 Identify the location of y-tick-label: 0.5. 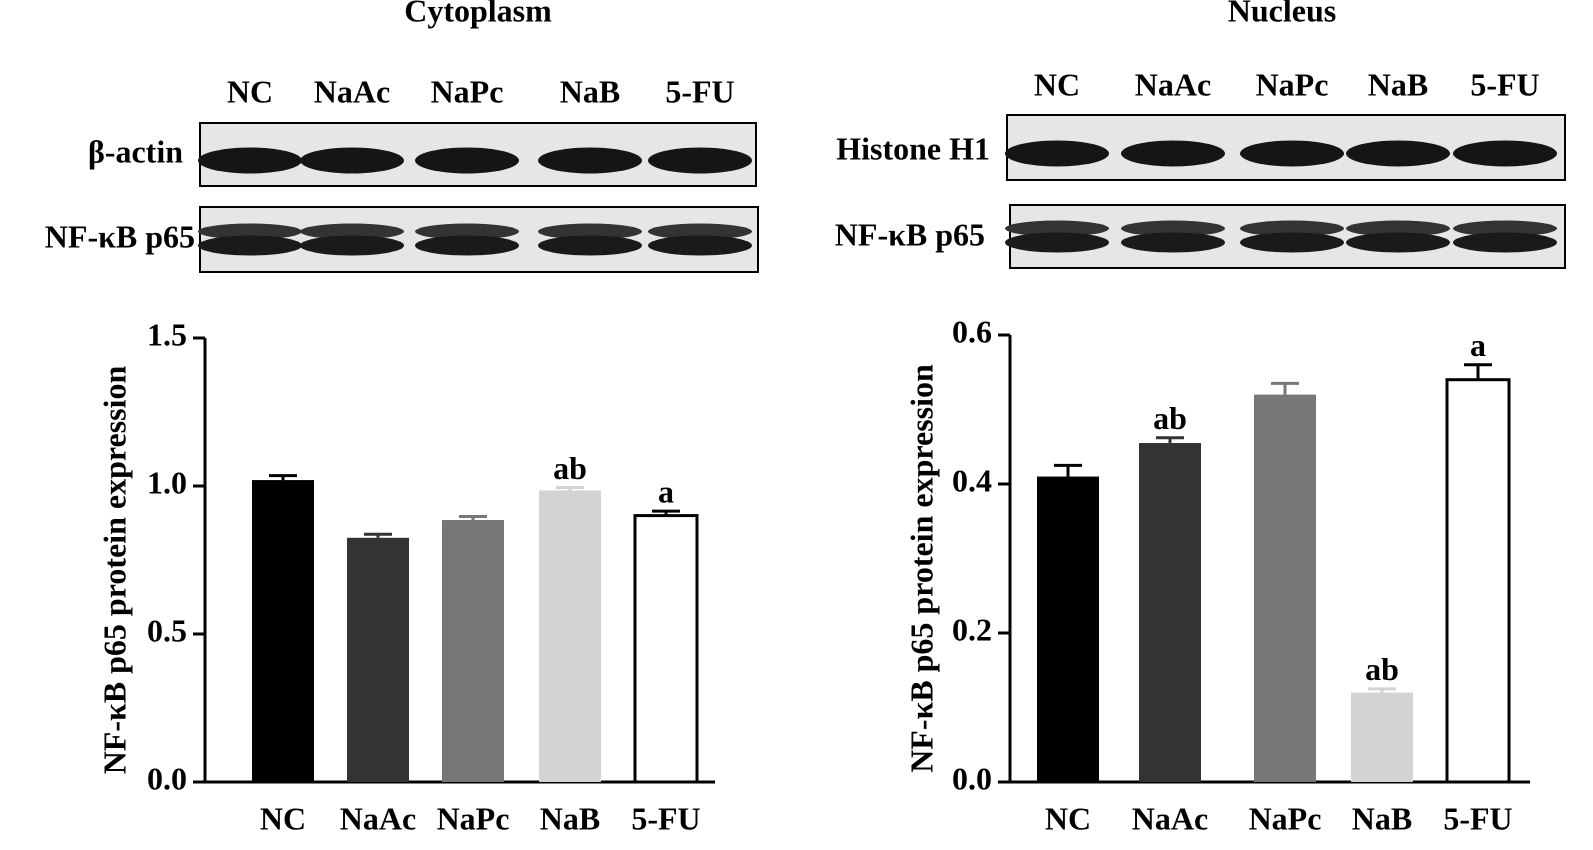
(167, 630).